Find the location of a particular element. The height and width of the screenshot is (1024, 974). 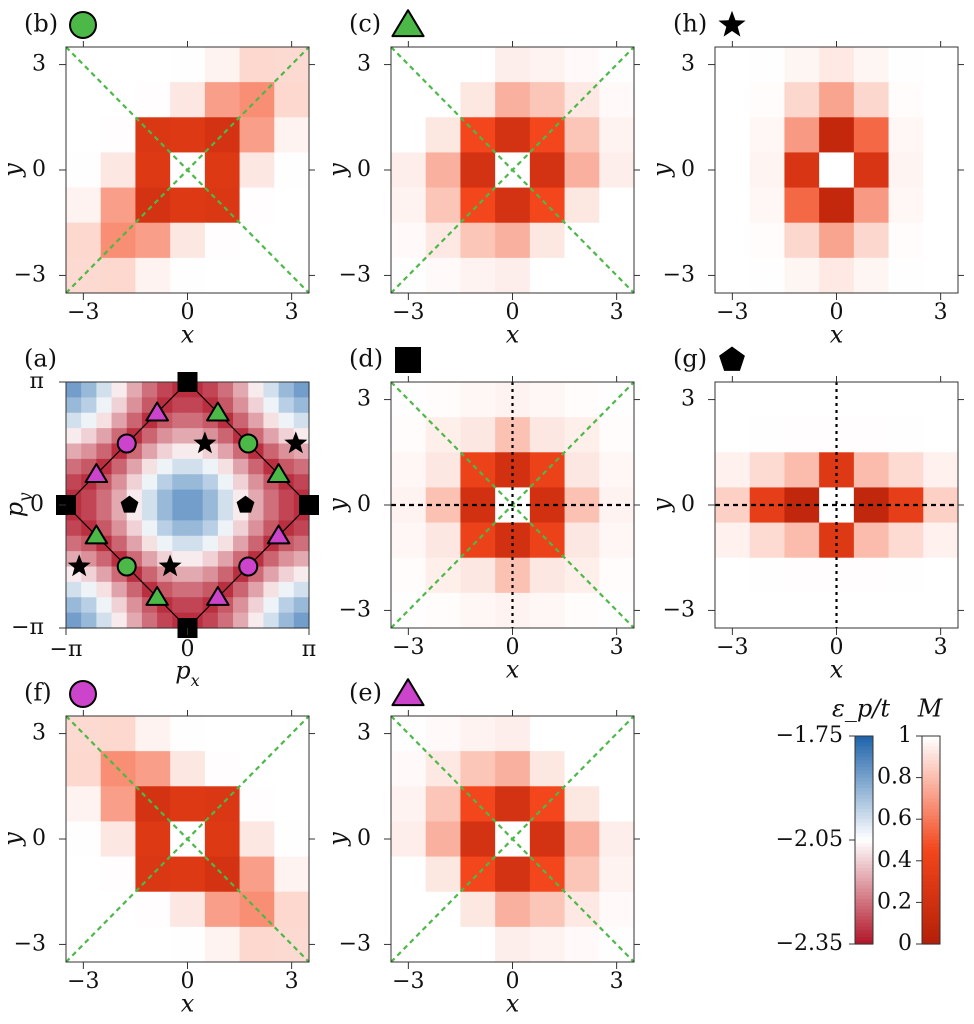

panel-marker-square-icon is located at coordinates (408, 360).